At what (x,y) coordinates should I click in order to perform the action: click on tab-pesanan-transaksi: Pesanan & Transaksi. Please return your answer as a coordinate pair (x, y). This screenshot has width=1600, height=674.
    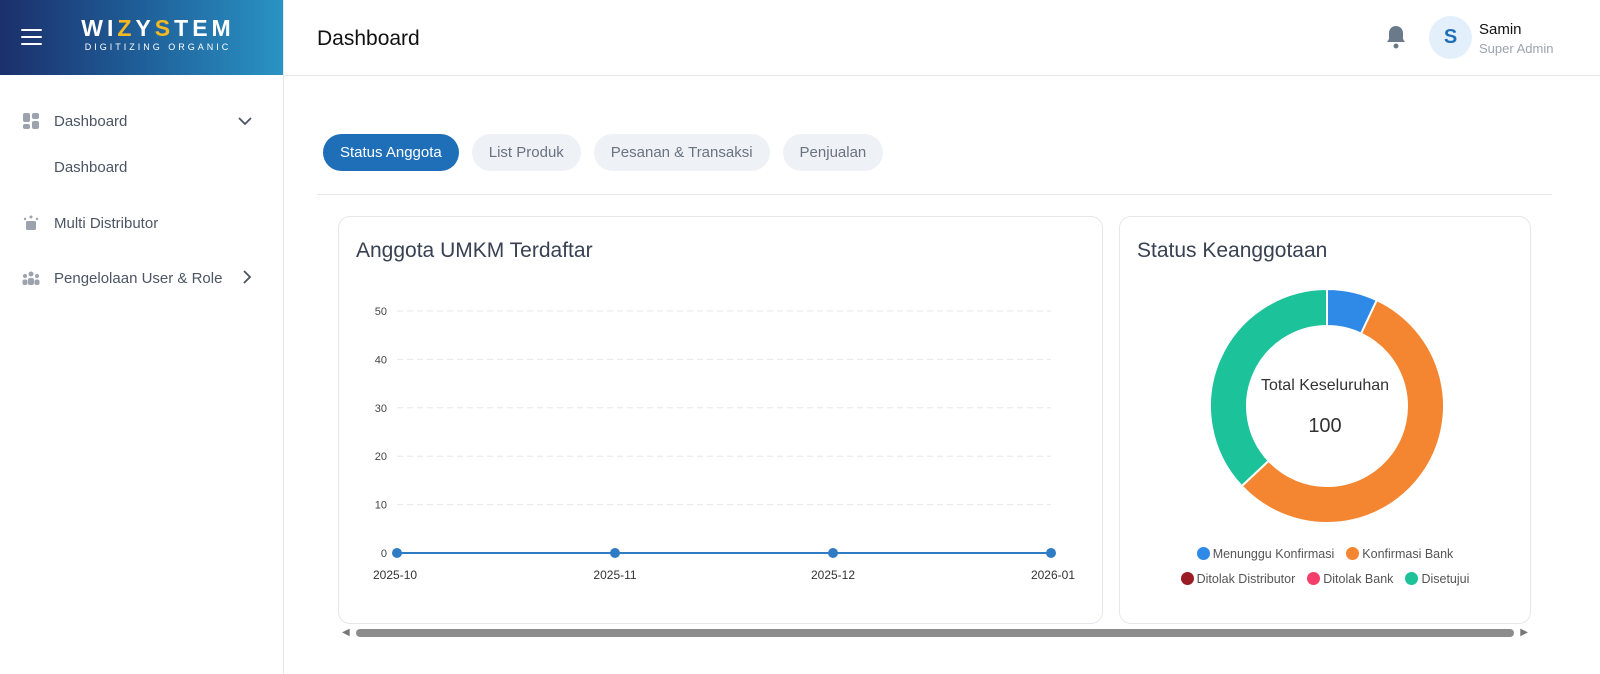
    Looking at the image, I should click on (681, 152).